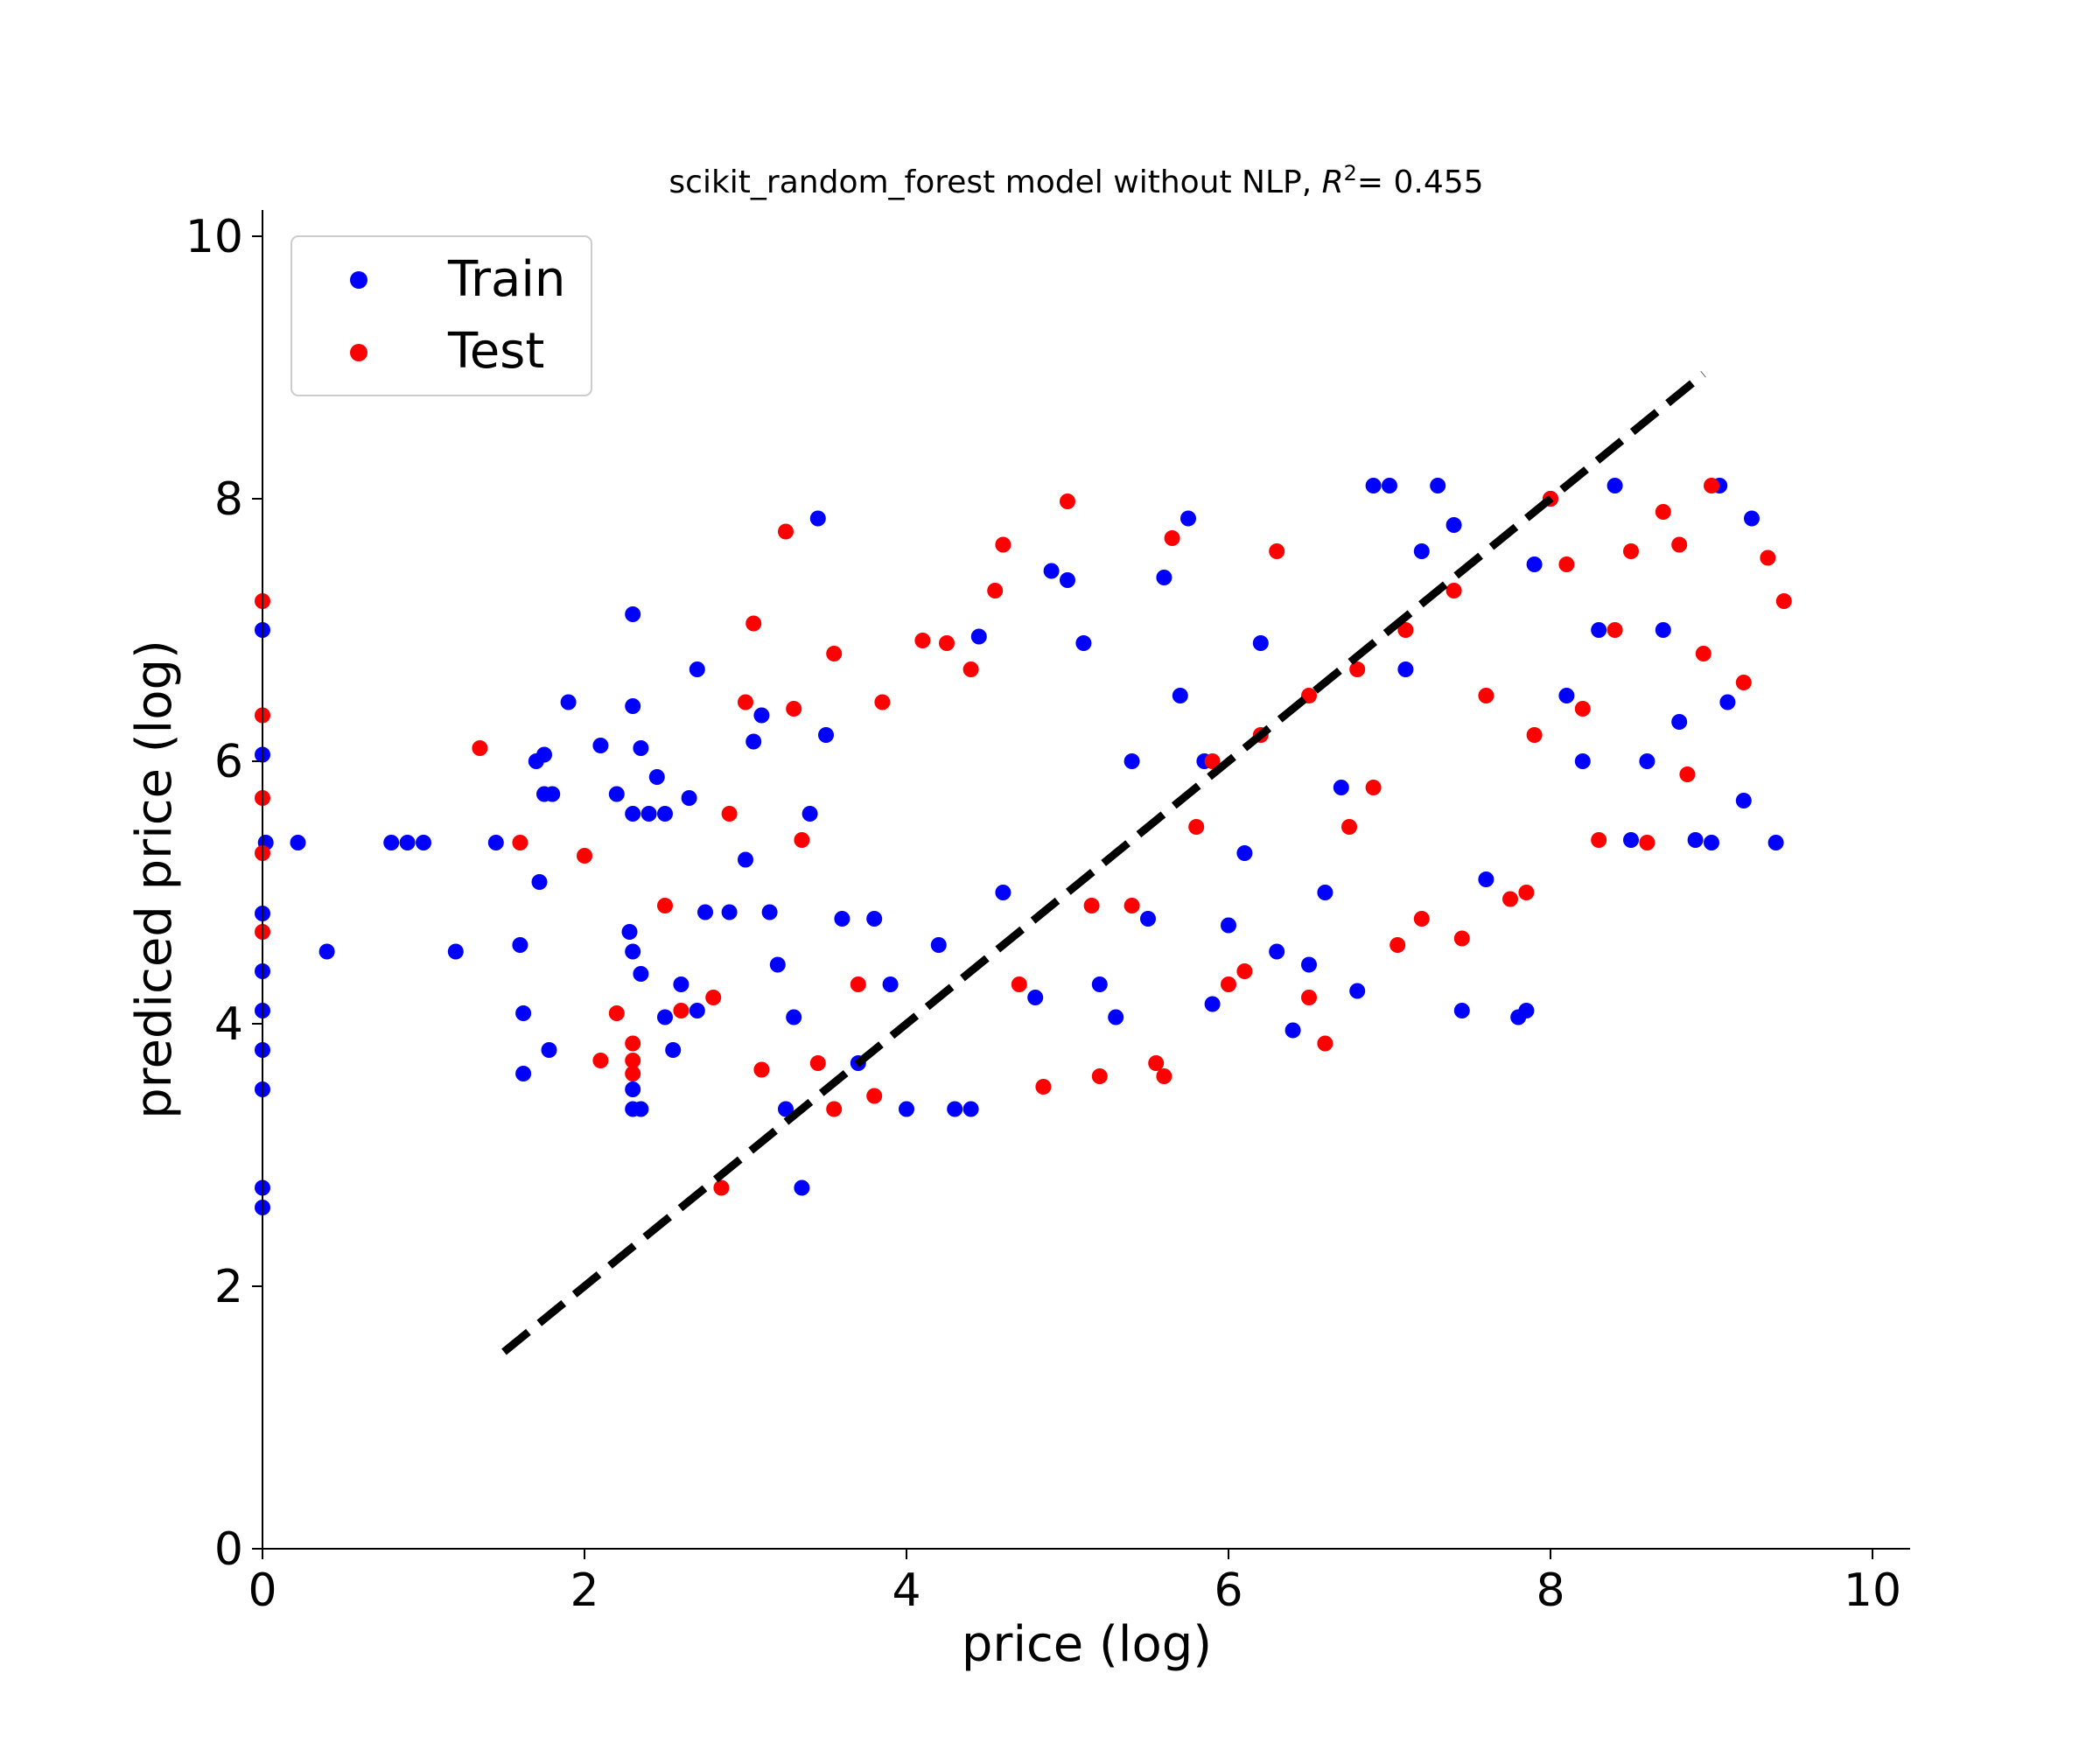  What do you see at coordinates (228, 762) in the screenshot?
I see `y-tick-label: 6` at bounding box center [228, 762].